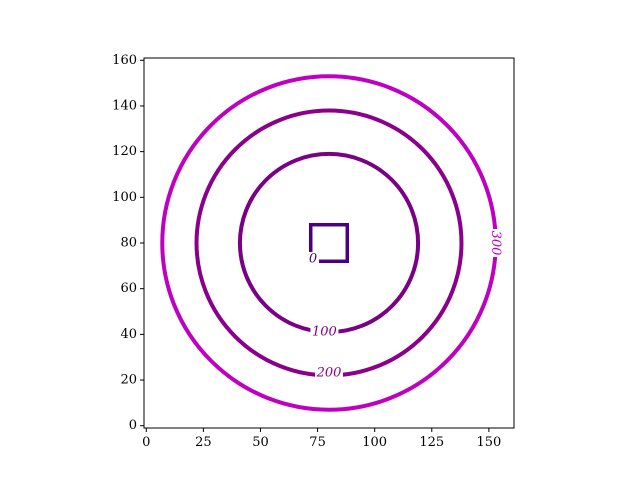 This screenshot has height=480, width=640. Describe the element at coordinates (128, 380) in the screenshot. I see `y-tick-label: 20` at that location.